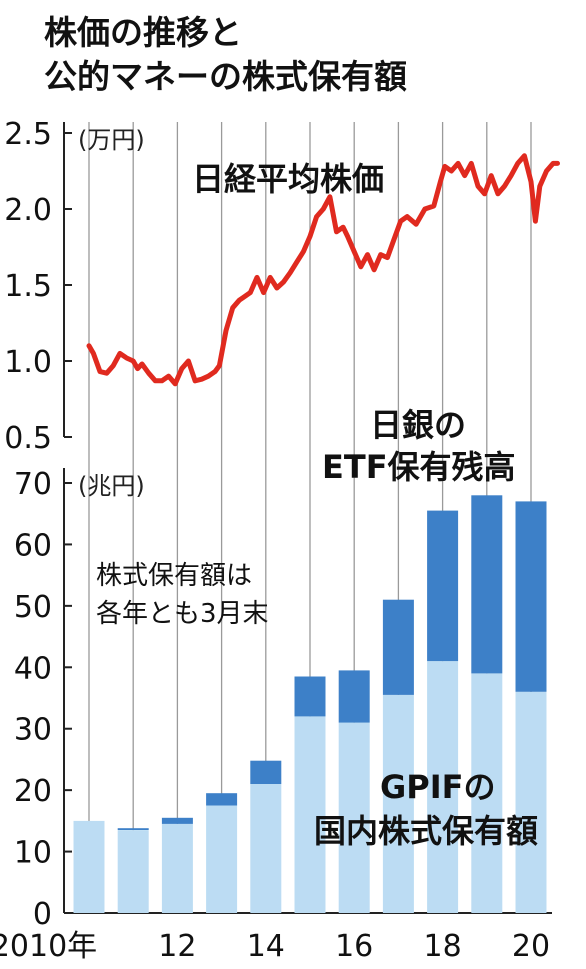 The height and width of the screenshot is (969, 586). Describe the element at coordinates (28, 210) in the screenshot. I see `nikkei-ytick-label: 2.0` at that location.